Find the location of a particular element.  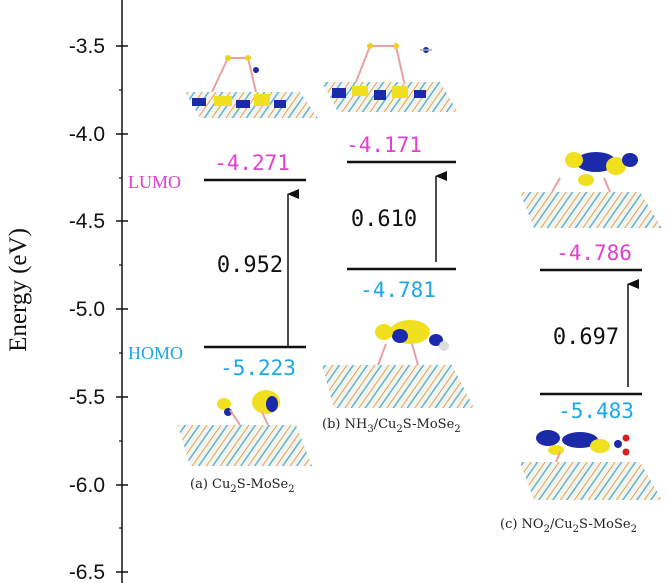

gap-value: 0.610 is located at coordinates (384, 219).